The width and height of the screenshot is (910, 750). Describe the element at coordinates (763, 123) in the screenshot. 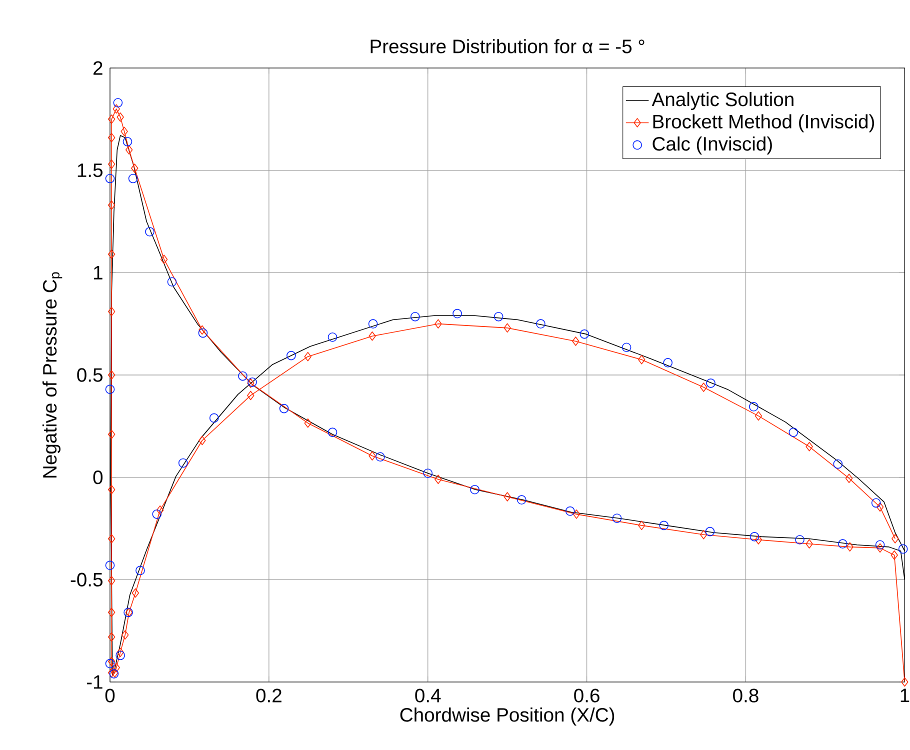

I see `legend-label: Brockett Method (Inviscid)` at that location.